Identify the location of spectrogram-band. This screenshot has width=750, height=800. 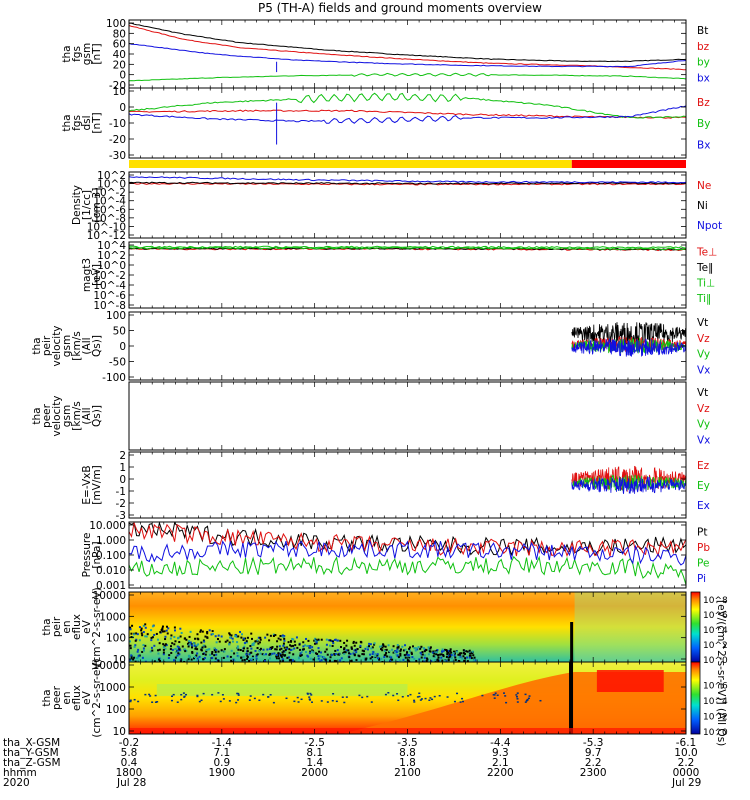
(630, 627).